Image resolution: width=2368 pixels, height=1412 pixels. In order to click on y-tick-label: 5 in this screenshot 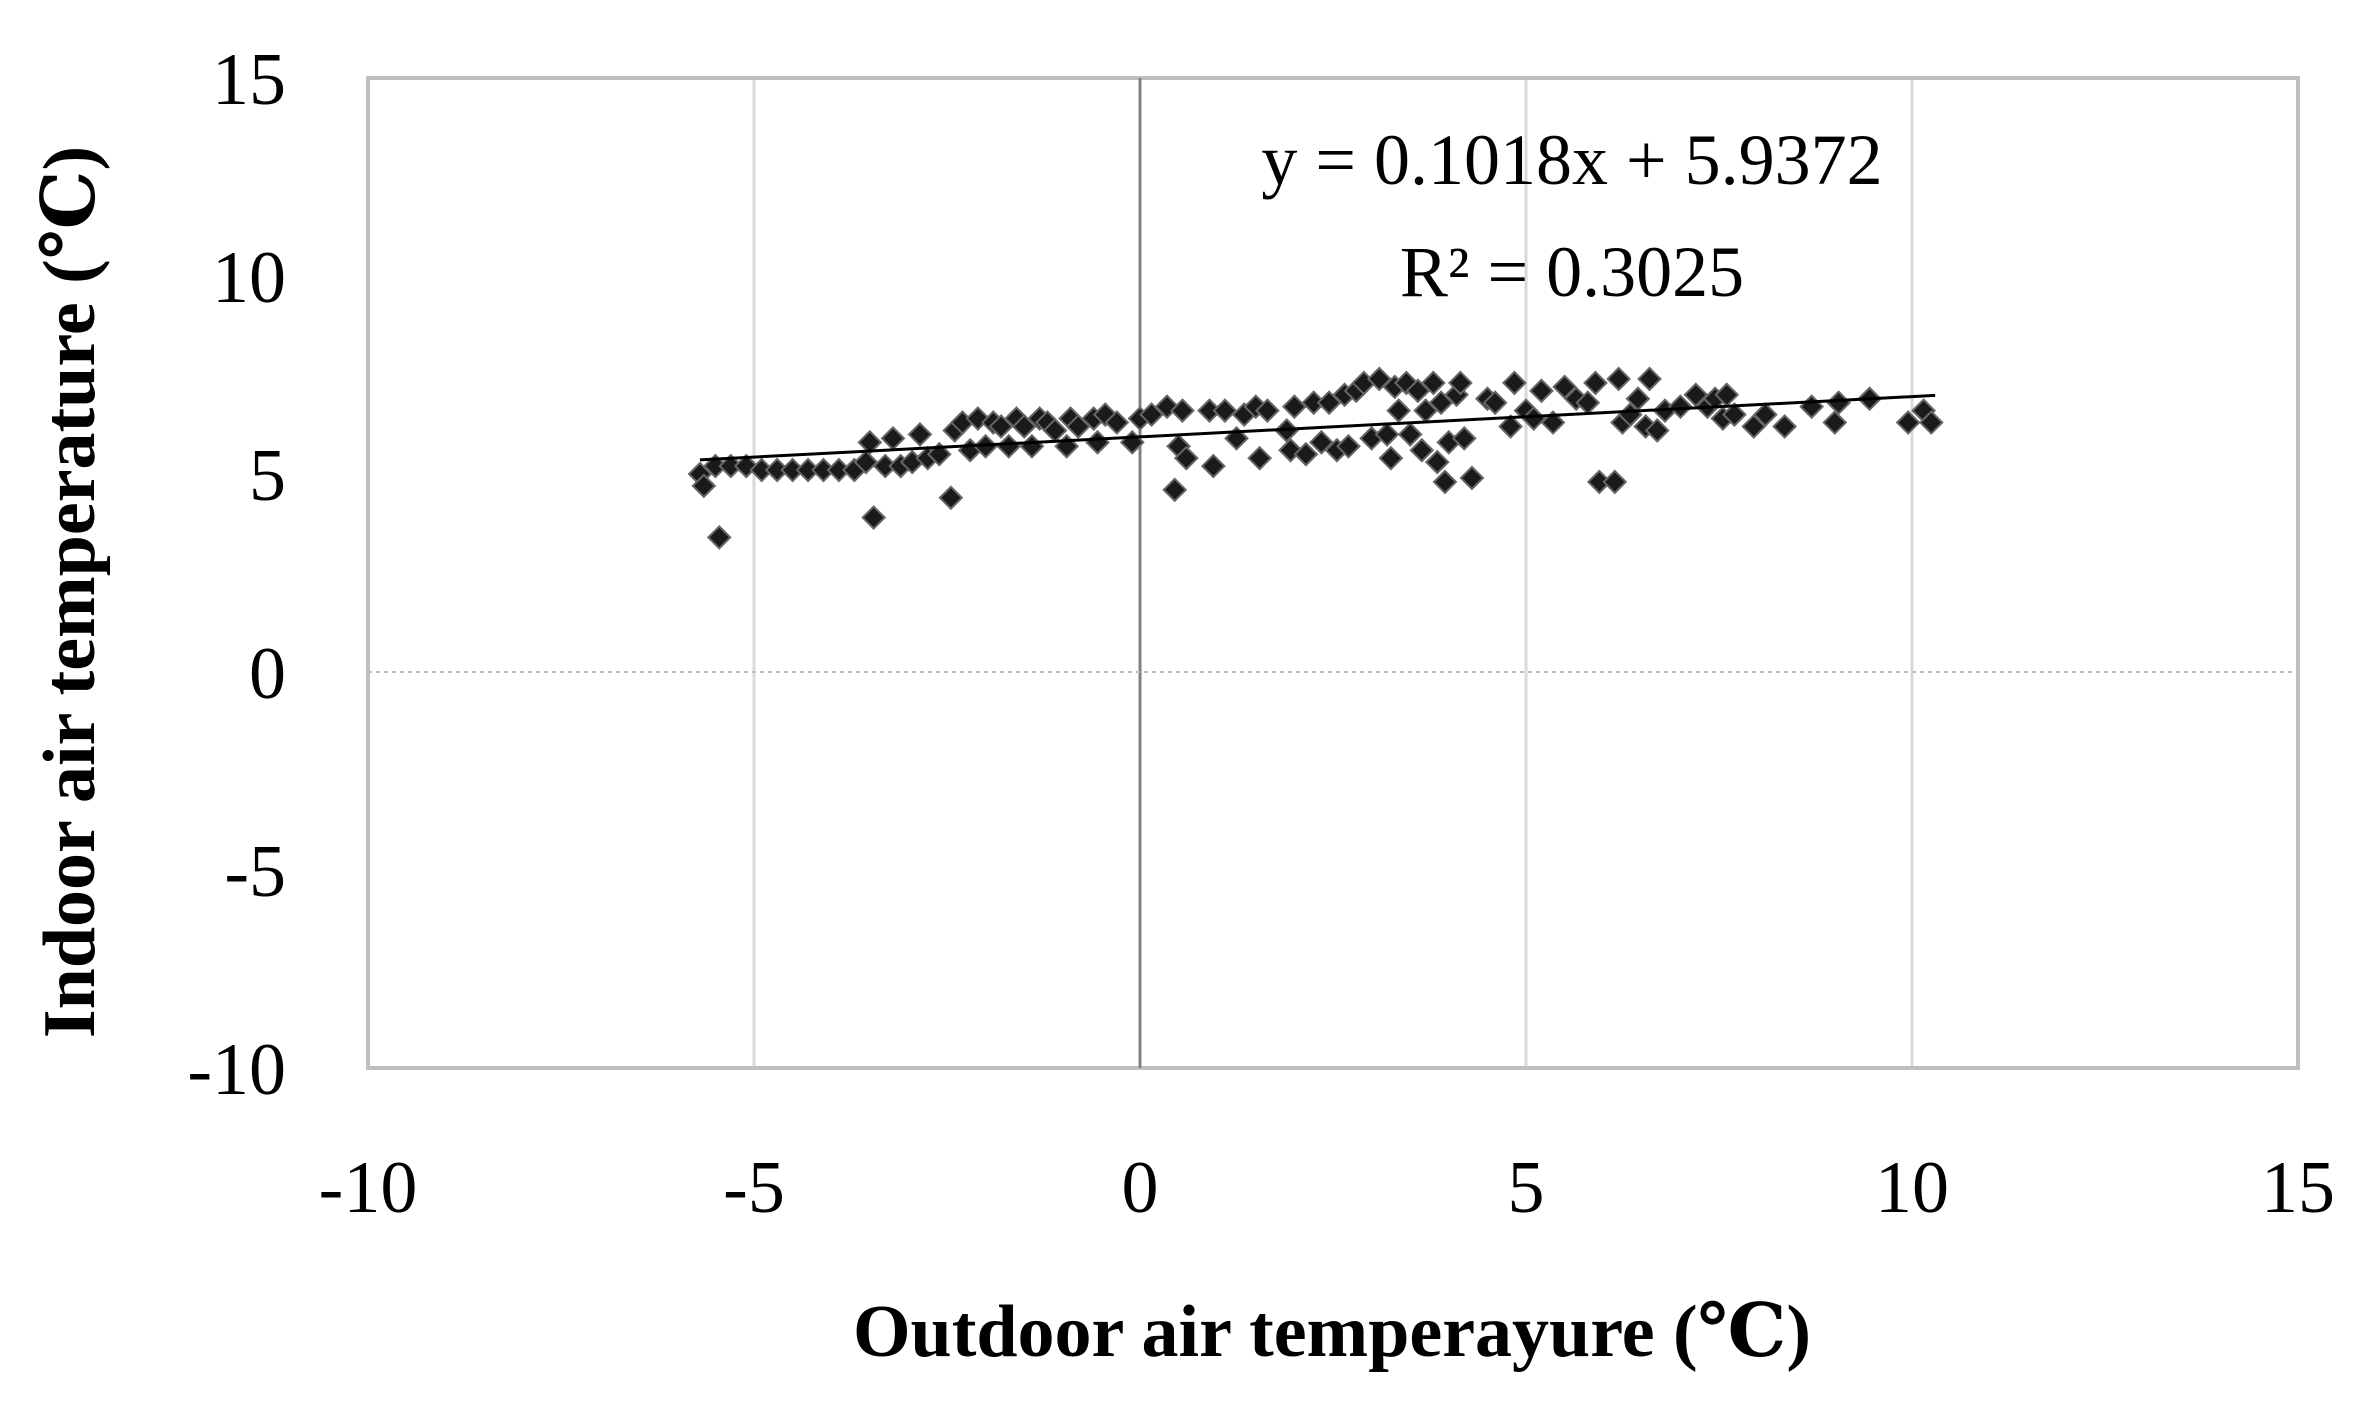, I will do `click(267, 476)`.